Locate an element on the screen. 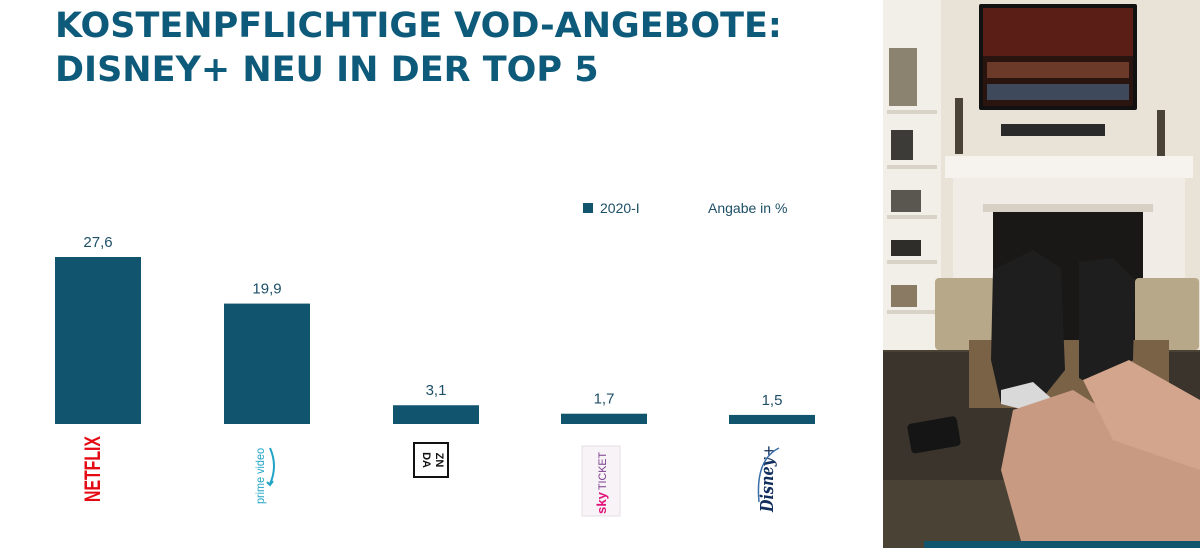  title-line-2: DISNEY+ NEU IN DER TOP 5 is located at coordinates (327, 70).